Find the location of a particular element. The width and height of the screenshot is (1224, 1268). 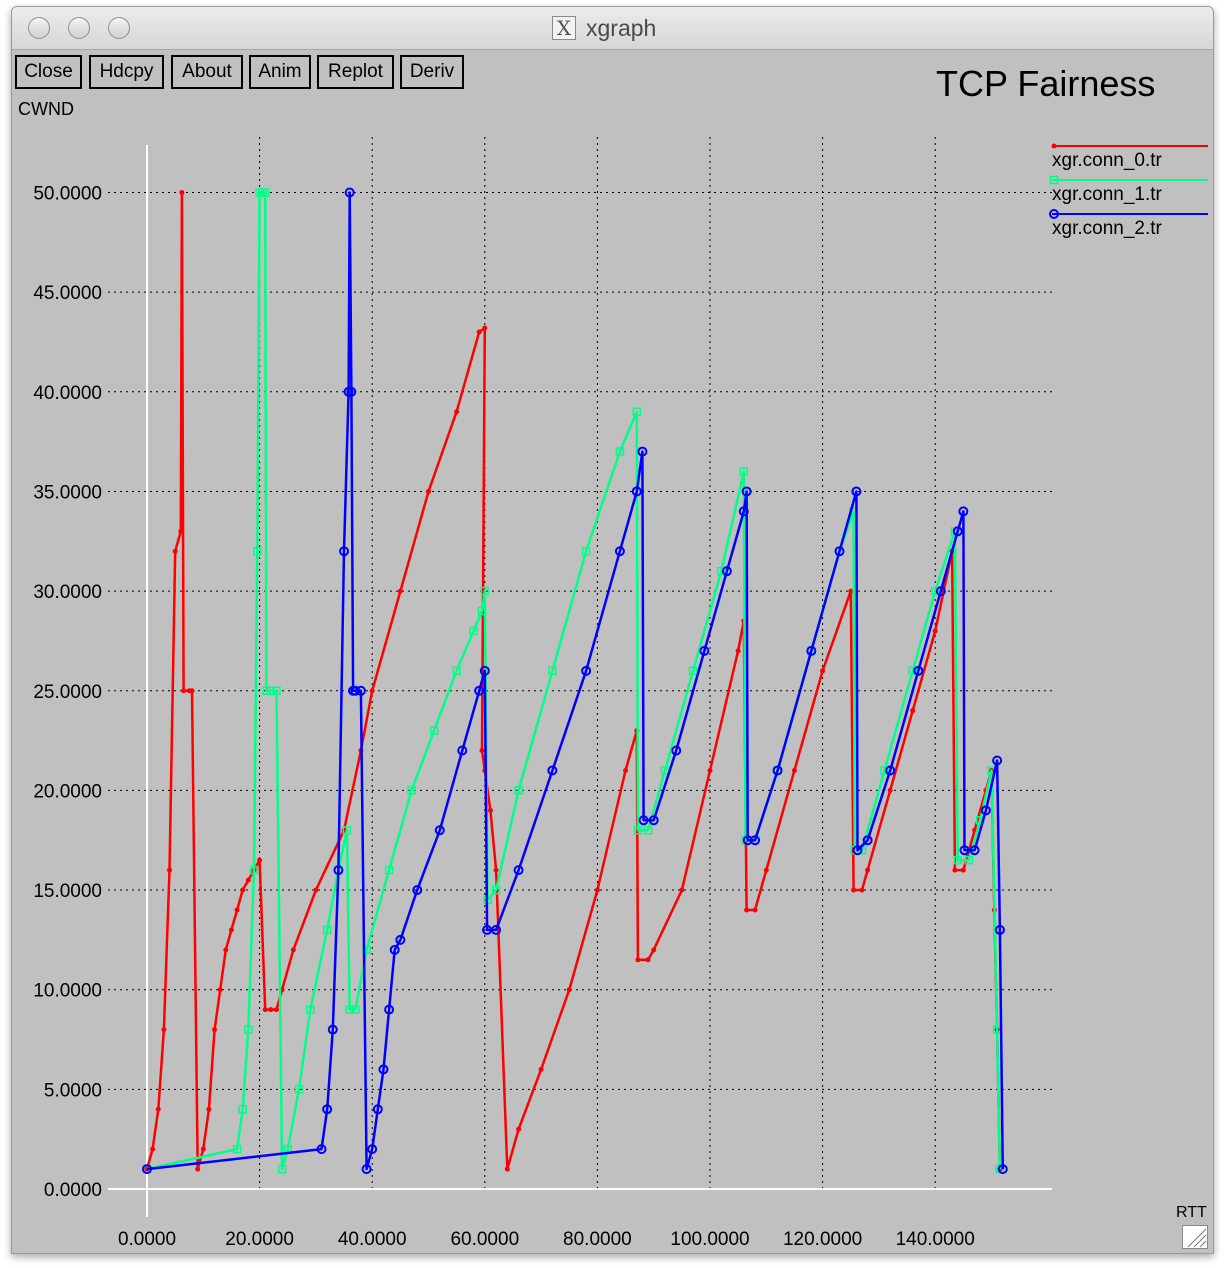

close-window-icon is located at coordinates (39, 28).